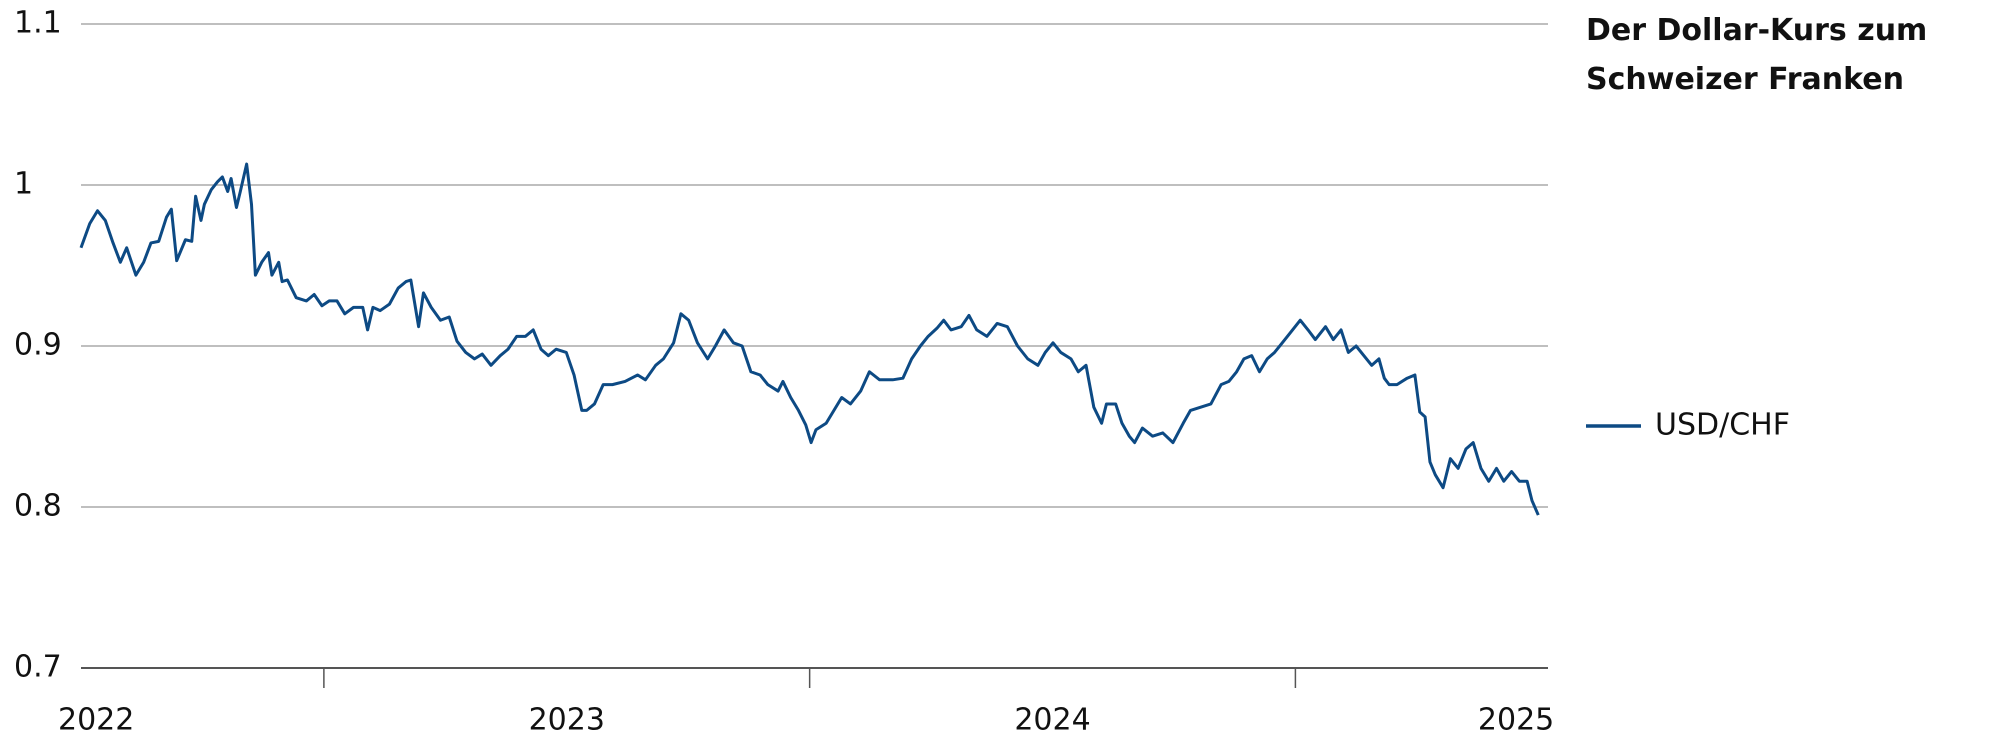 The width and height of the screenshot is (2000, 753). Describe the element at coordinates (1722, 425) in the screenshot. I see `legend-label: USD/CHF` at that location.